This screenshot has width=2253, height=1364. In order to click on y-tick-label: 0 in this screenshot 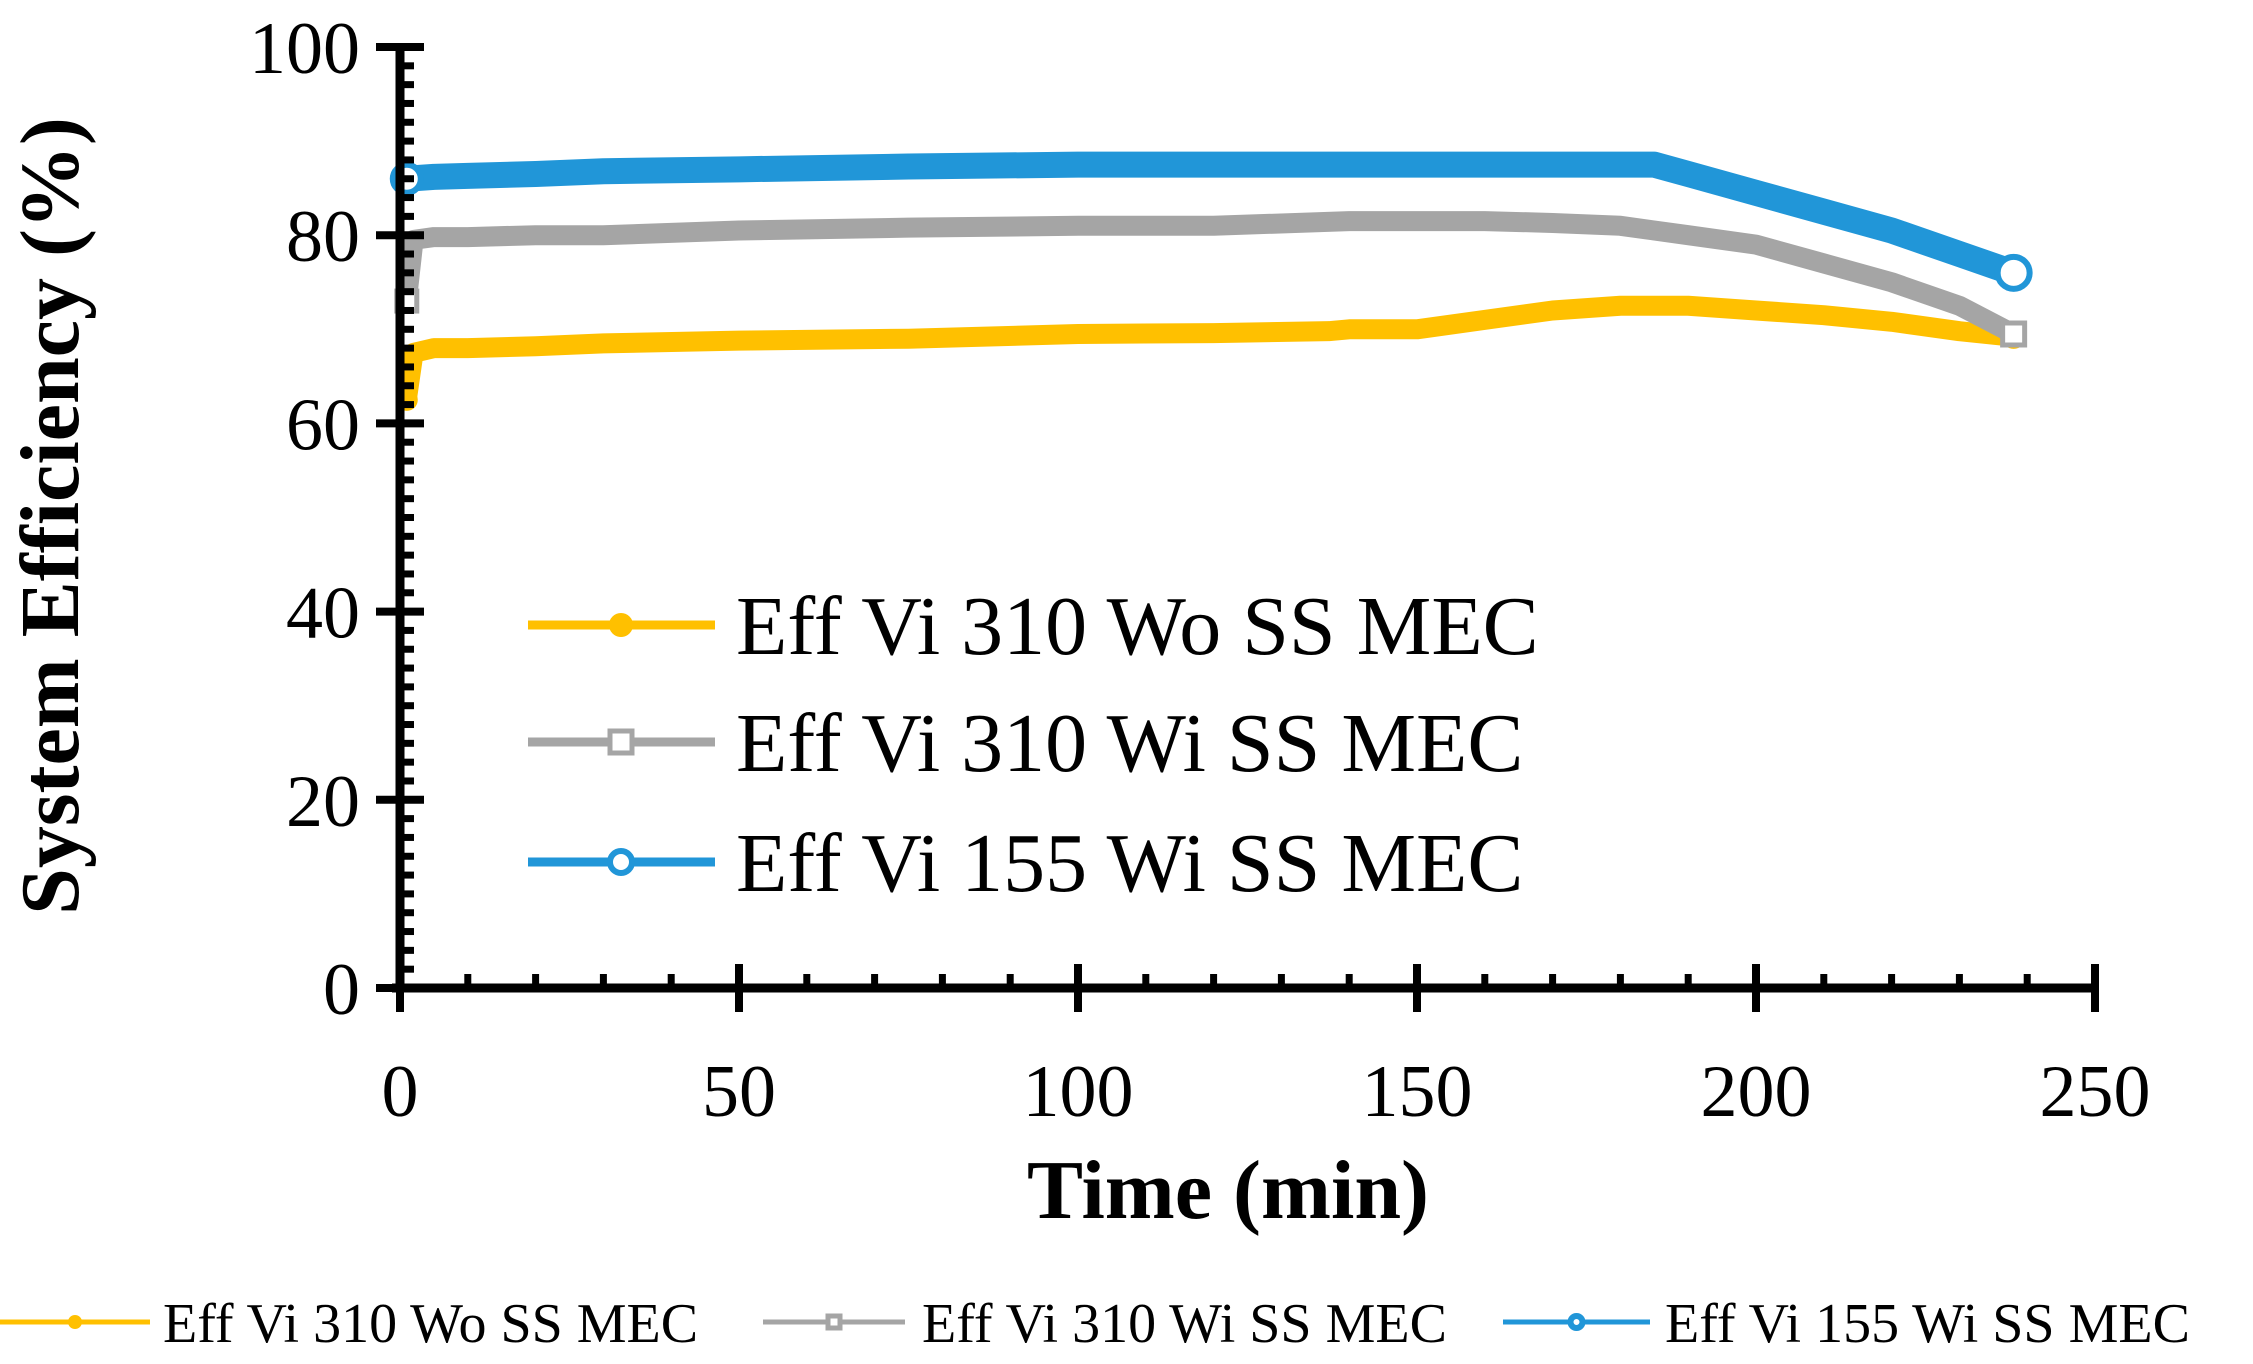, I will do `click(341, 990)`.